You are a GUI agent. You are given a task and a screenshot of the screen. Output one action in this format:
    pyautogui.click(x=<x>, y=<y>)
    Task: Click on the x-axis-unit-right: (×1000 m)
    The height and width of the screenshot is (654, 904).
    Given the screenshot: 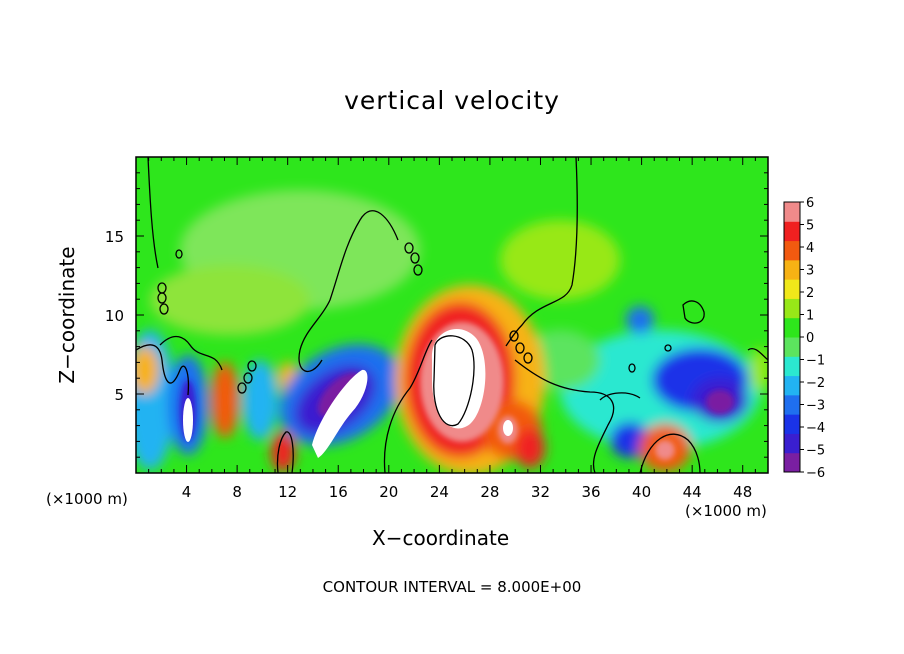 What is the action you would take?
    pyautogui.click(x=726, y=511)
    